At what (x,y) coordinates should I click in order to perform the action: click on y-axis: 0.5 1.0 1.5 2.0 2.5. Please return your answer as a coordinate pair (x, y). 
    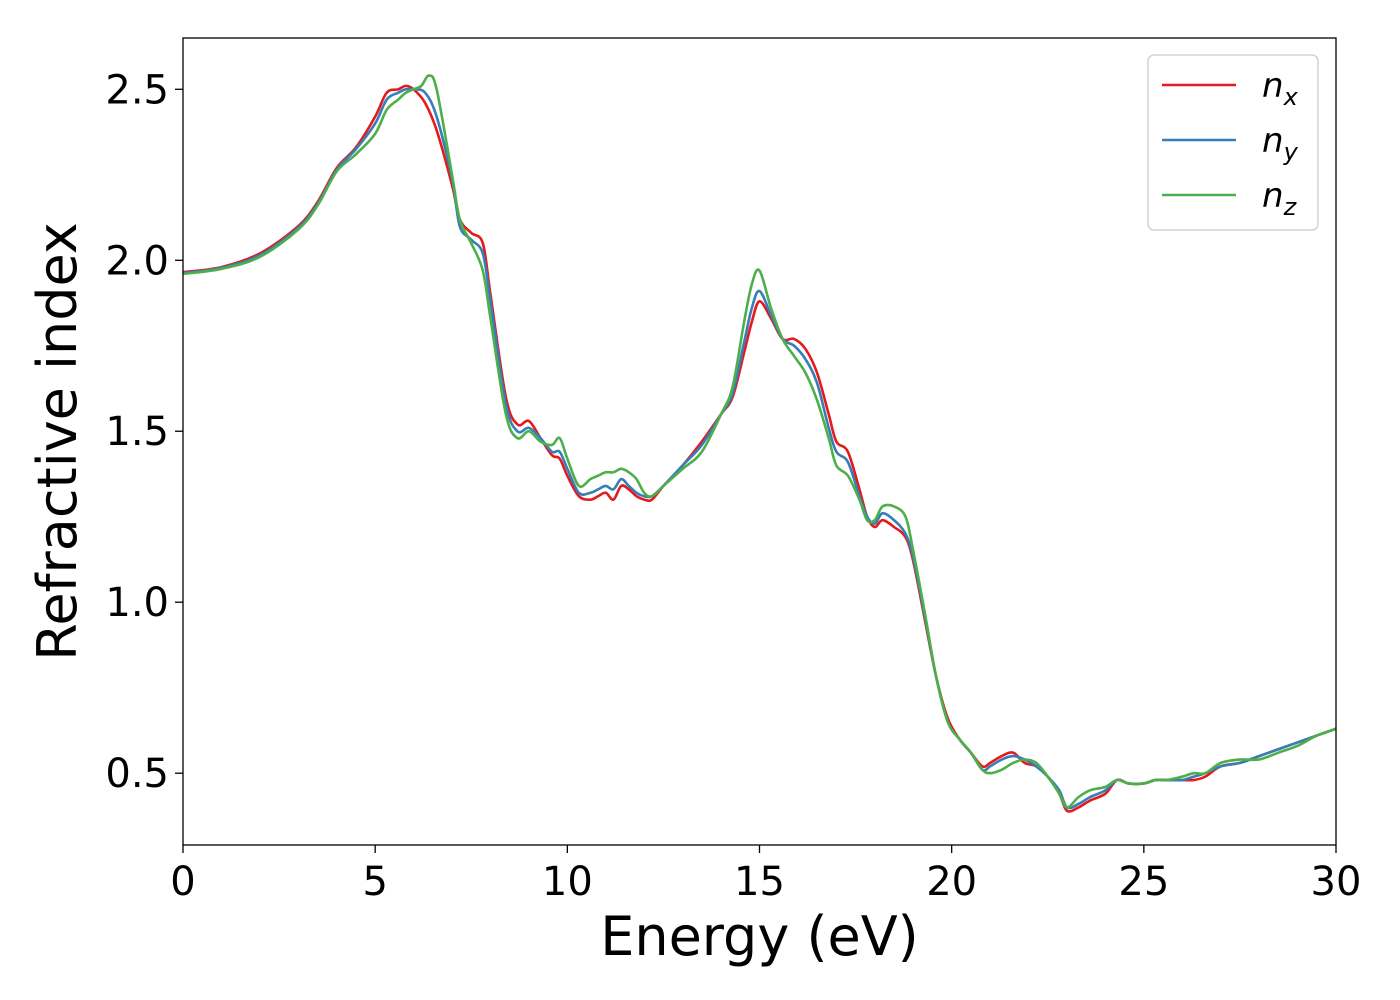
    Looking at the image, I should click on (144, 432).